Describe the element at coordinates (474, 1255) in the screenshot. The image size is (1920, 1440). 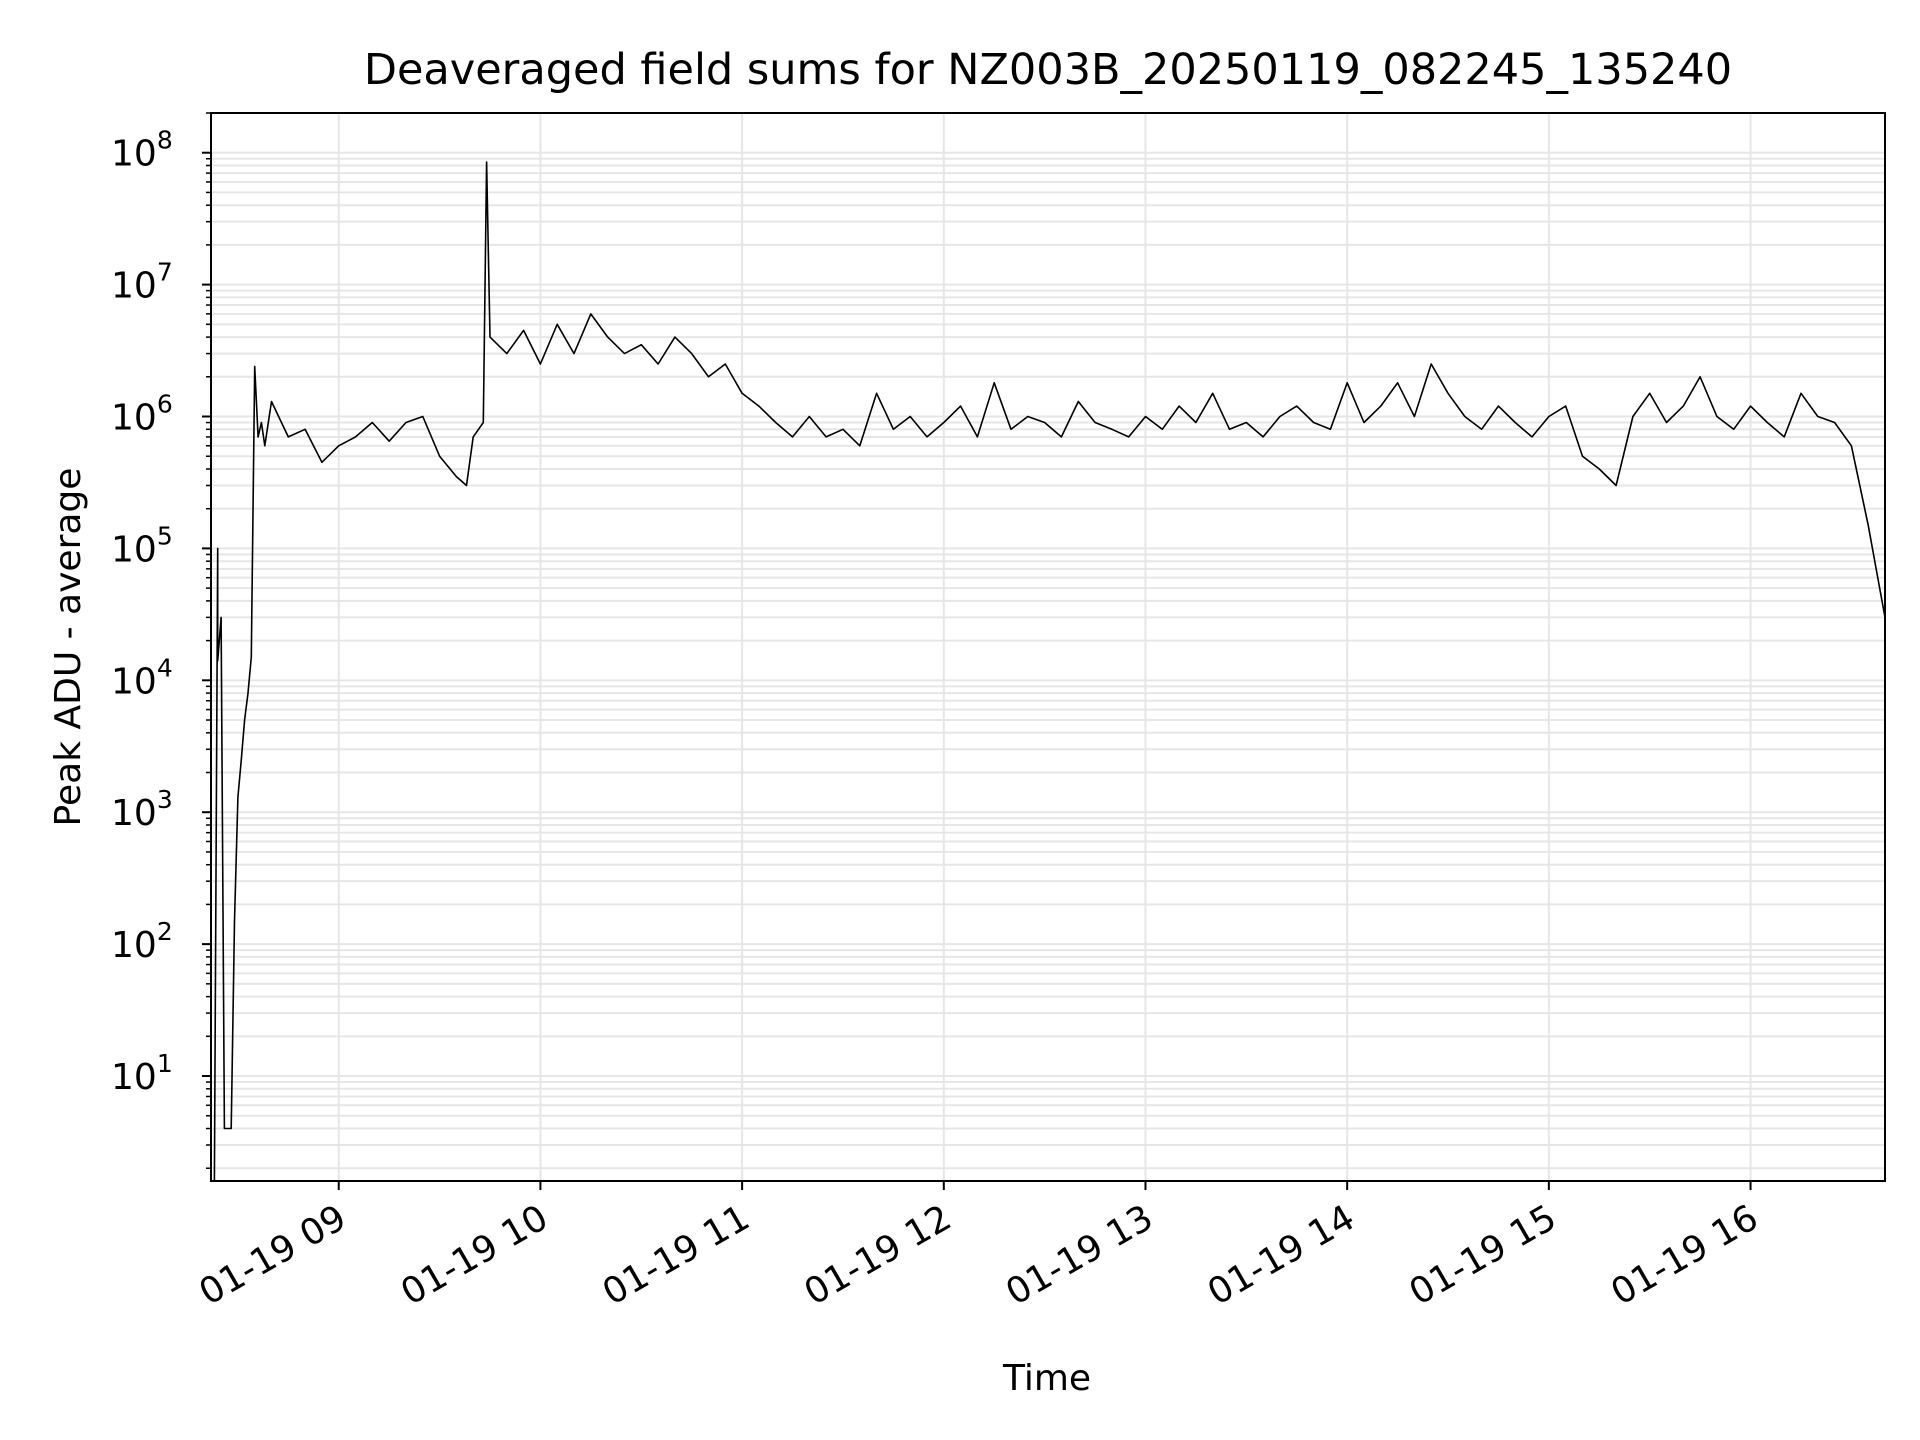
I see `x-tick-label: 01-19 10` at that location.